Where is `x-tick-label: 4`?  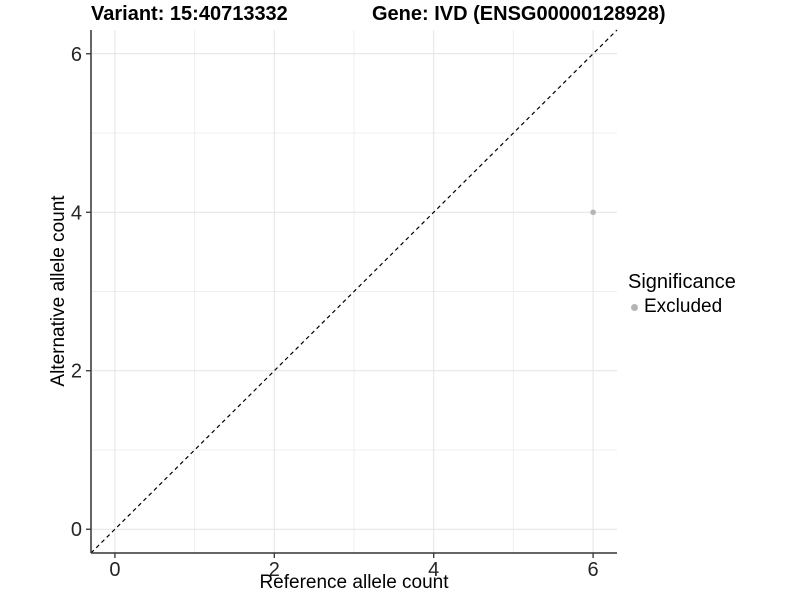
x-tick-label: 4 is located at coordinates (433, 570).